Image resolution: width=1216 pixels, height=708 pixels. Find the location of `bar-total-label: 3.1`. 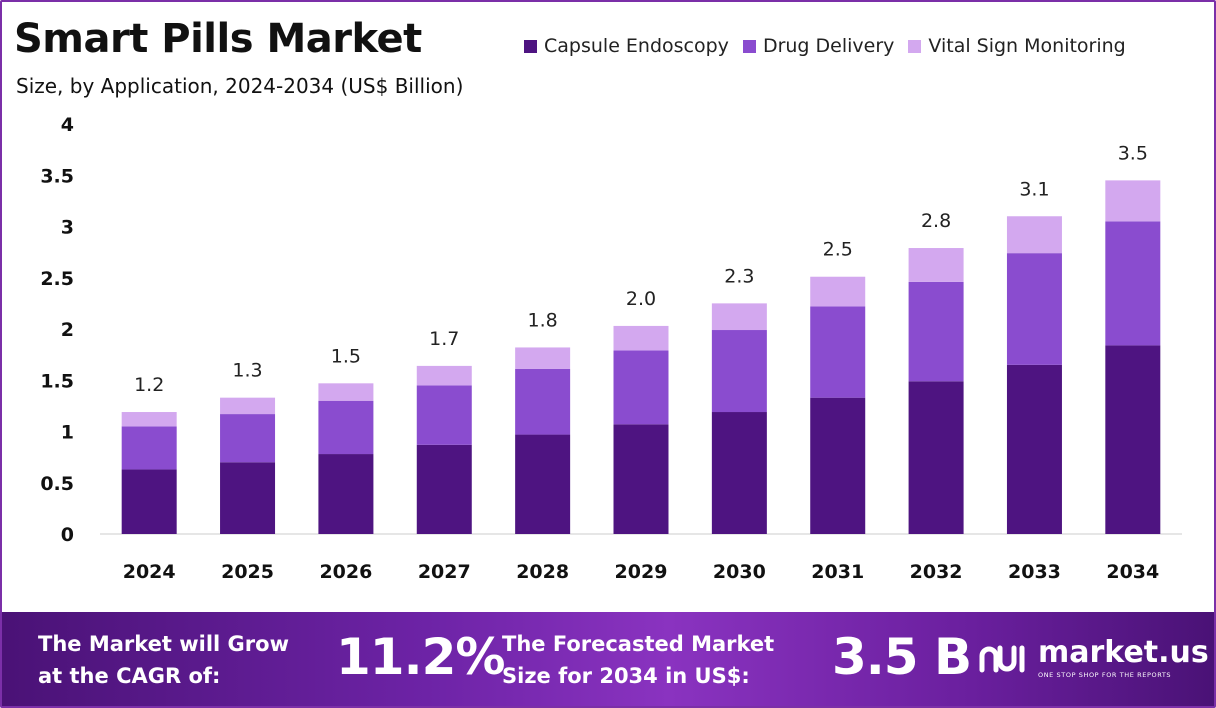

bar-total-label: 3.1 is located at coordinates (1034, 189).